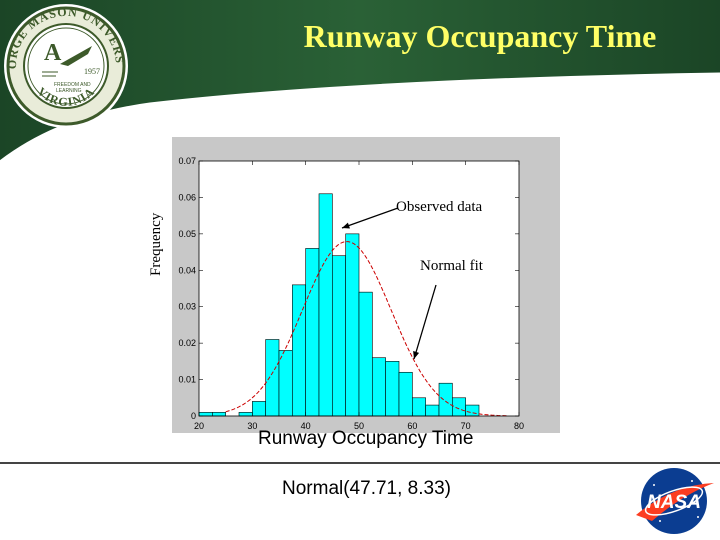 This screenshot has width=720, height=540. Describe the element at coordinates (187, 343) in the screenshot. I see `y-tick-label-2: 0.02` at that location.